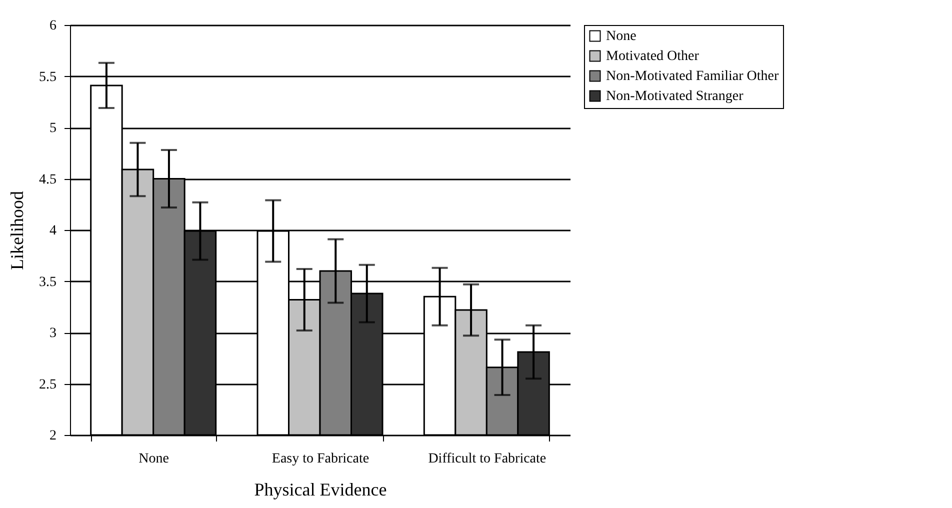 Image resolution: width=952 pixels, height=508 pixels. I want to click on x-tick-label: Difficult to Fabricate, so click(487, 459).